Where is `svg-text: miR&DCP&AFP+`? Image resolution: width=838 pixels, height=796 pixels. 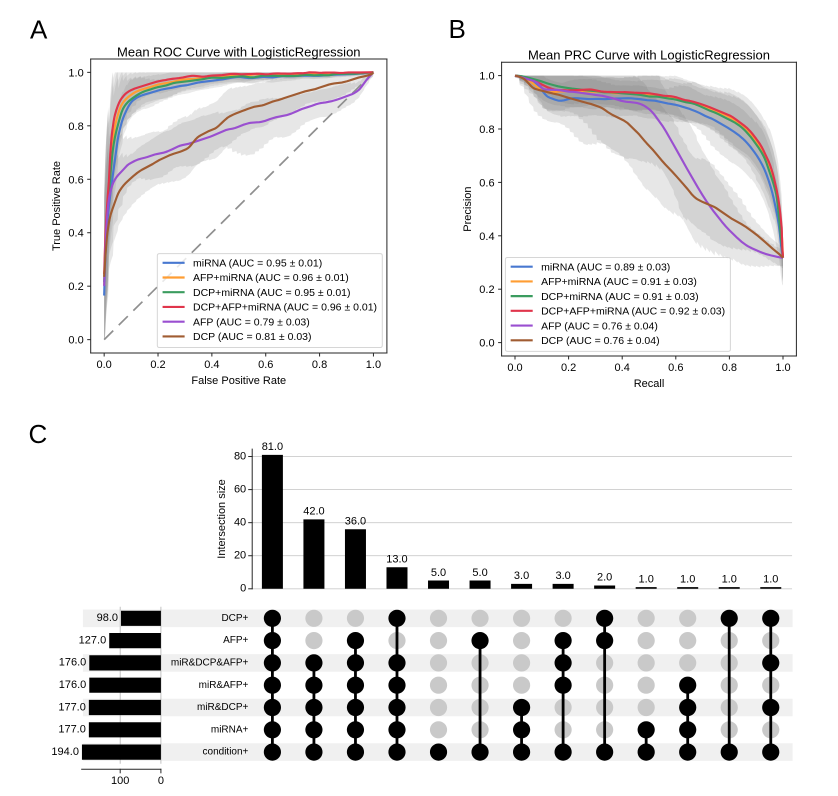 svg-text: miR&DCP&AFP+ is located at coordinates (210, 662).